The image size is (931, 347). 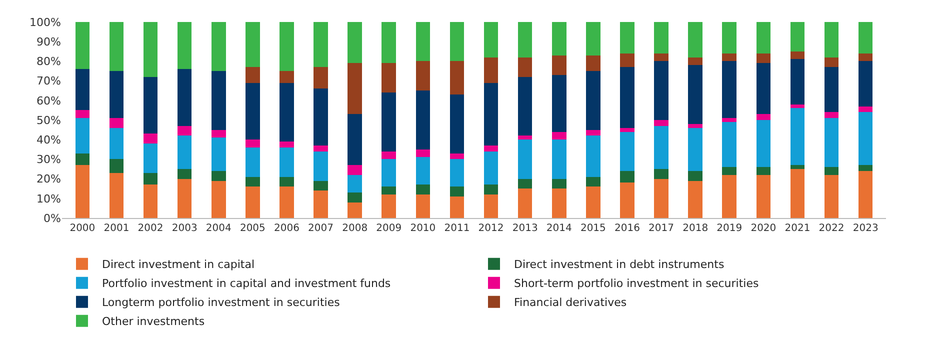 What do you see at coordinates (627, 228) in the screenshot?
I see `x-tick-label: 2016` at bounding box center [627, 228].